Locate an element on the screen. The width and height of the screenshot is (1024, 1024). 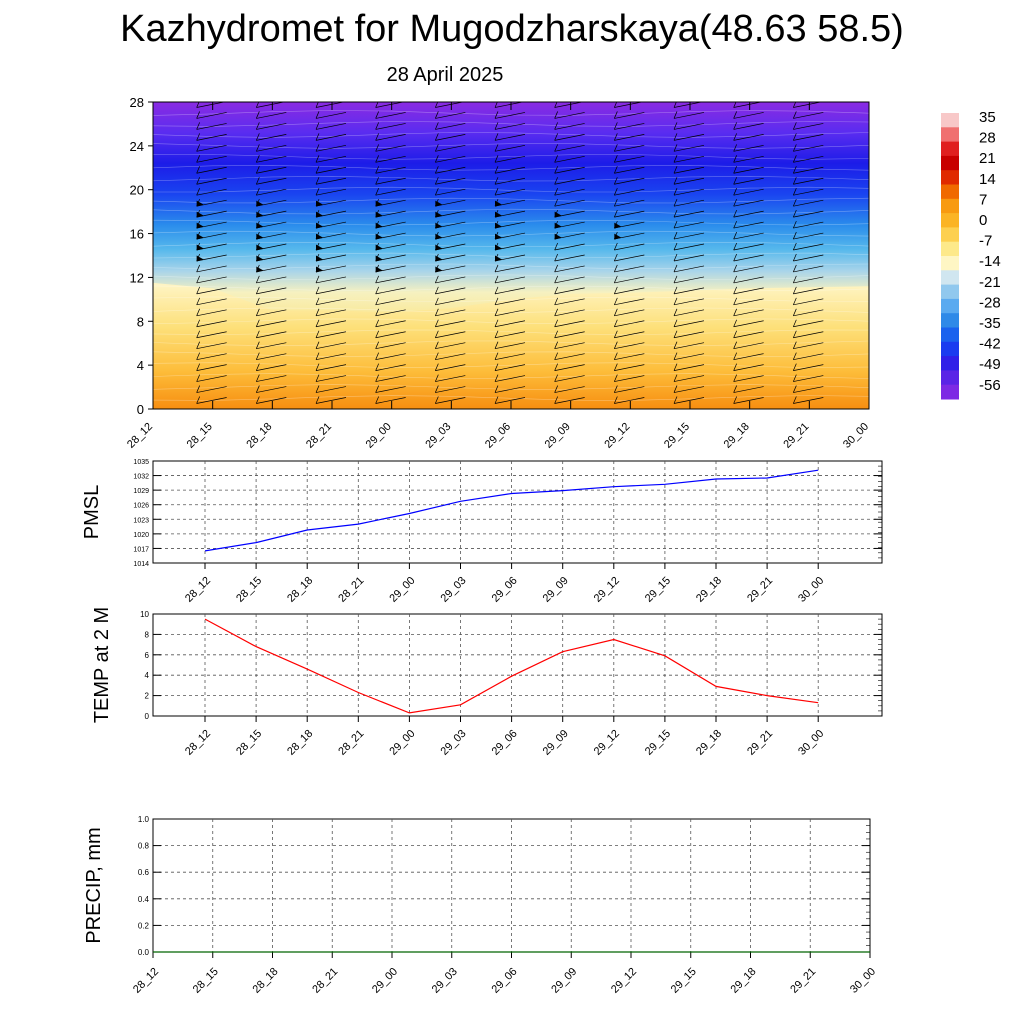
colorbar-label: 0 is located at coordinates (983, 220).